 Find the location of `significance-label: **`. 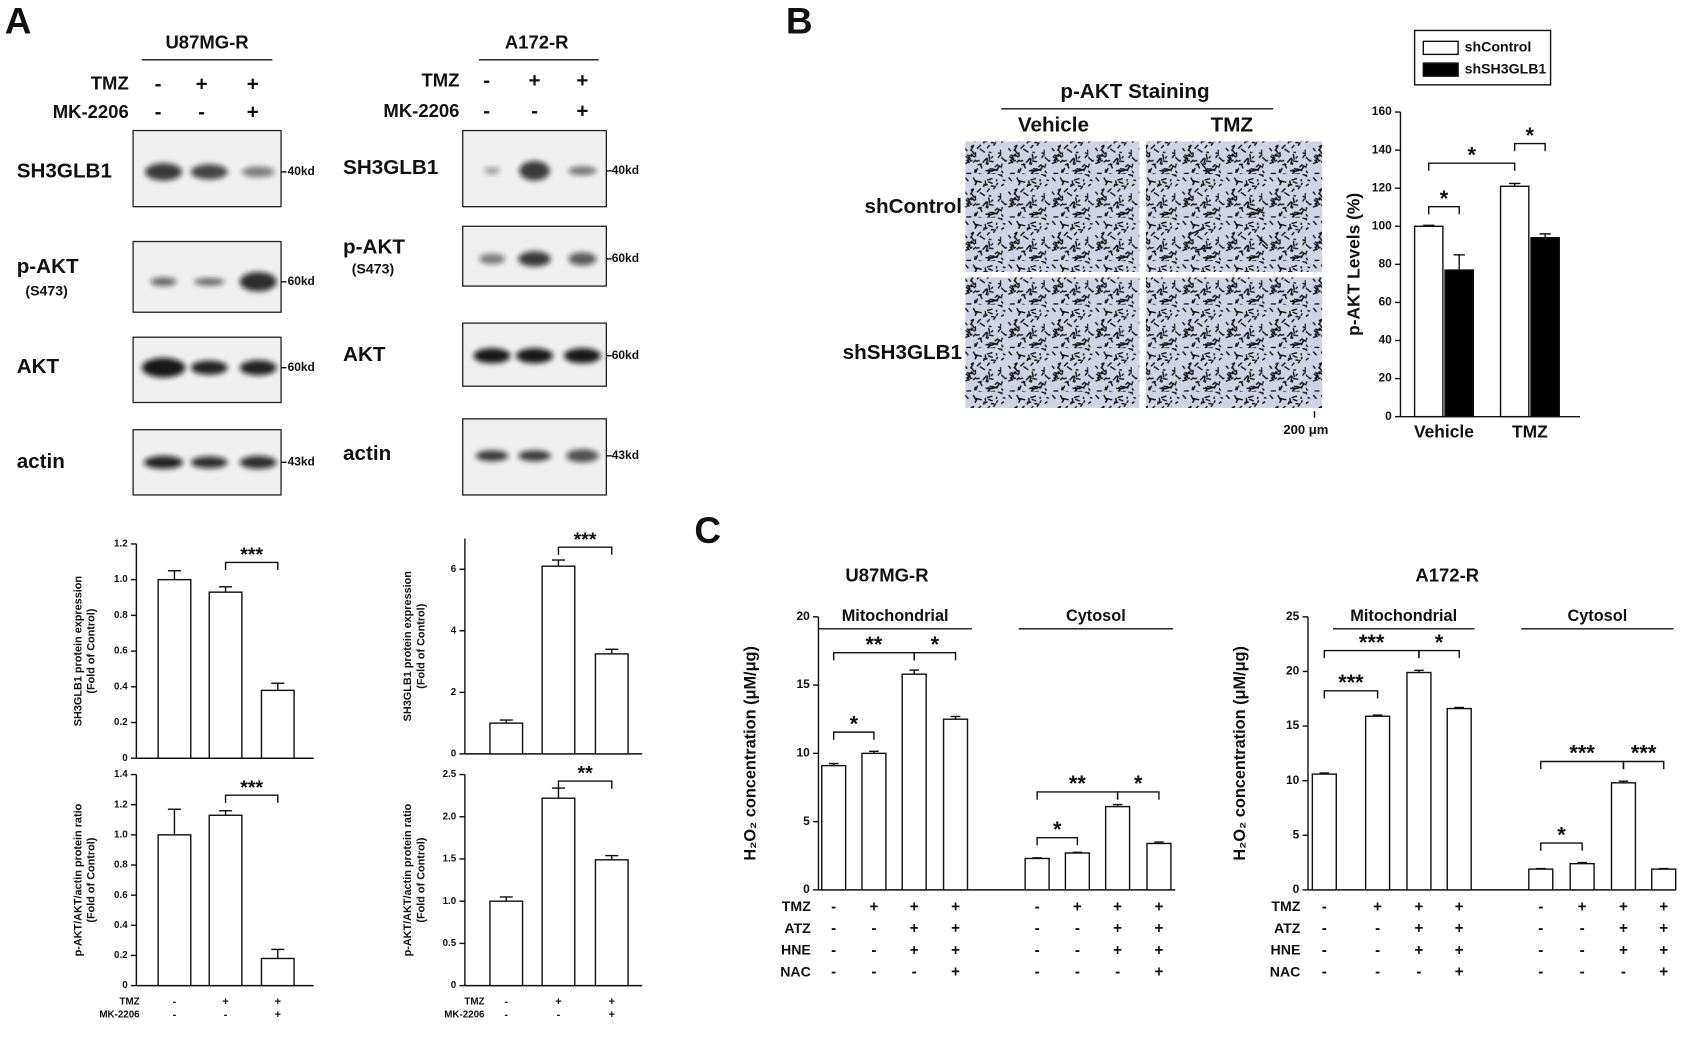

significance-label: ** is located at coordinates (873, 644).